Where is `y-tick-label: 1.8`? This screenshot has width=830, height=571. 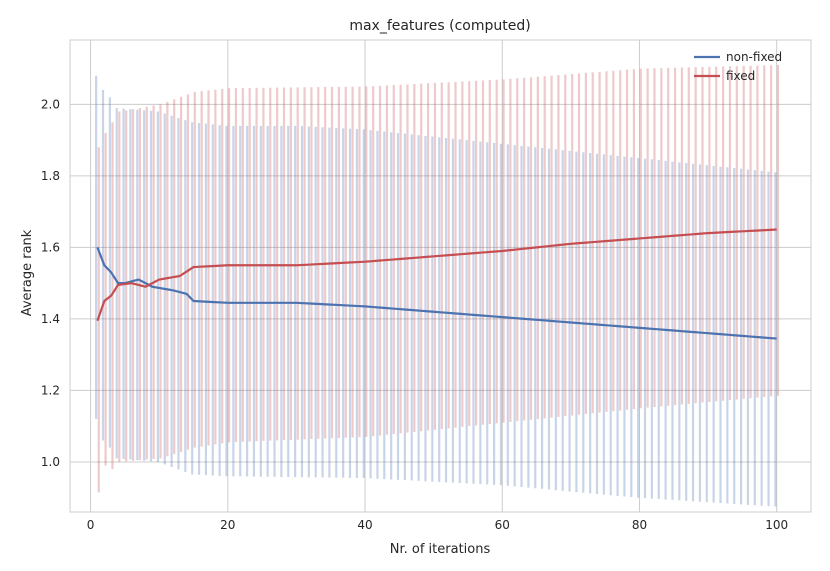
y-tick-label: 1.8 is located at coordinates (50, 176).